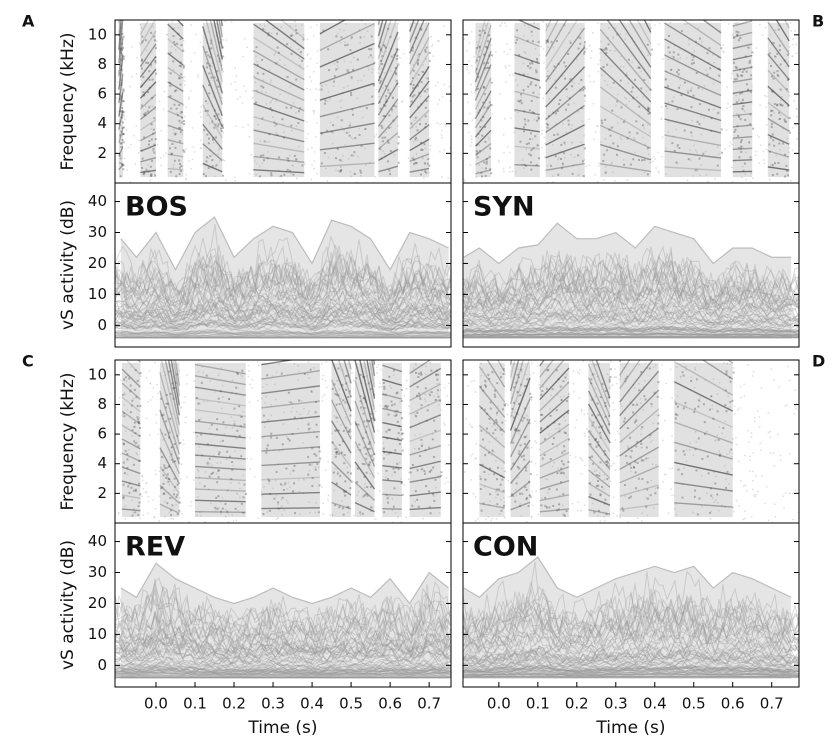  What do you see at coordinates (818, 21) in the screenshot?
I see `panel-letter: B` at bounding box center [818, 21].